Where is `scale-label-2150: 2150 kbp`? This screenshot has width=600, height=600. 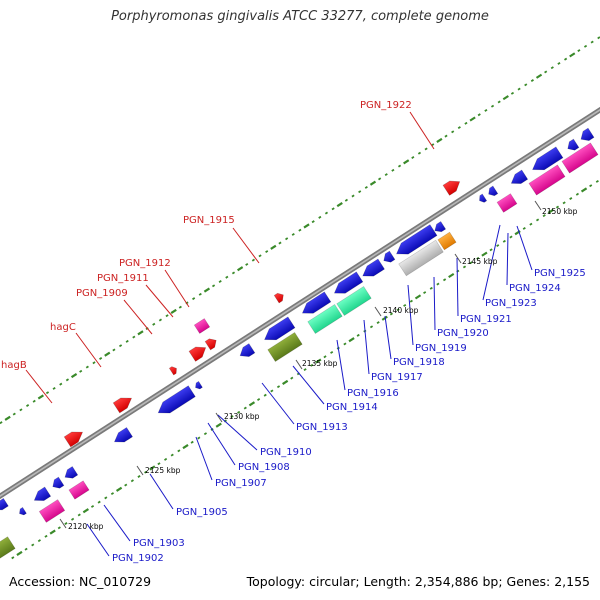
scale-label-2150: 2150 kbp is located at coordinates (560, 211).